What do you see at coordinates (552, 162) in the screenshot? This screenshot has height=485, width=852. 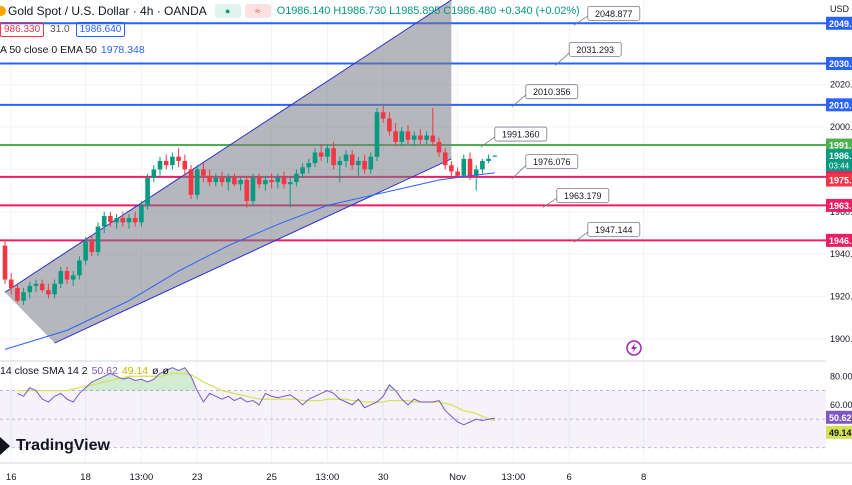 I see `callout-label: 1976.076` at bounding box center [552, 162].